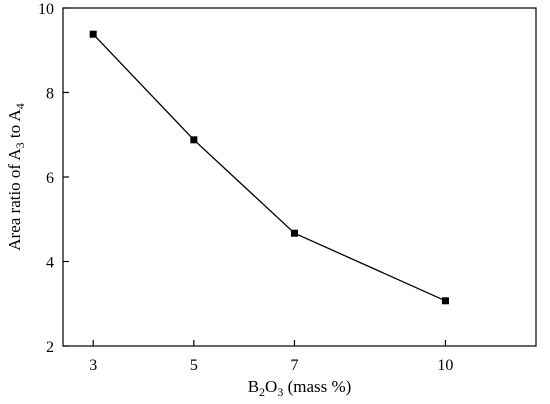 This screenshot has height=404, width=550. I want to click on x-tick-label: 5, so click(194, 365).